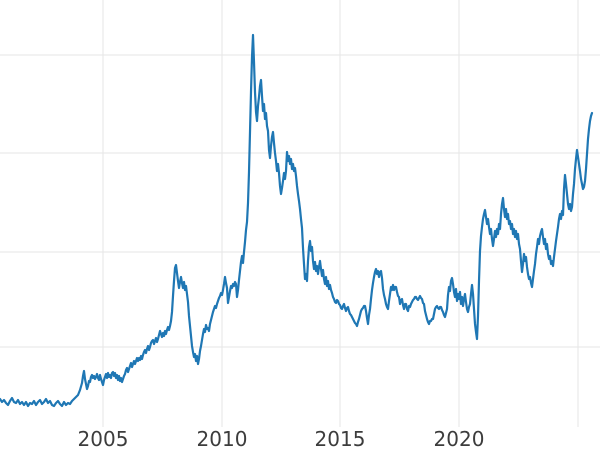 This screenshot has height=450, width=600. What do you see at coordinates (222, 438) in the screenshot?
I see `x-tick-label-2010: 2010` at bounding box center [222, 438].